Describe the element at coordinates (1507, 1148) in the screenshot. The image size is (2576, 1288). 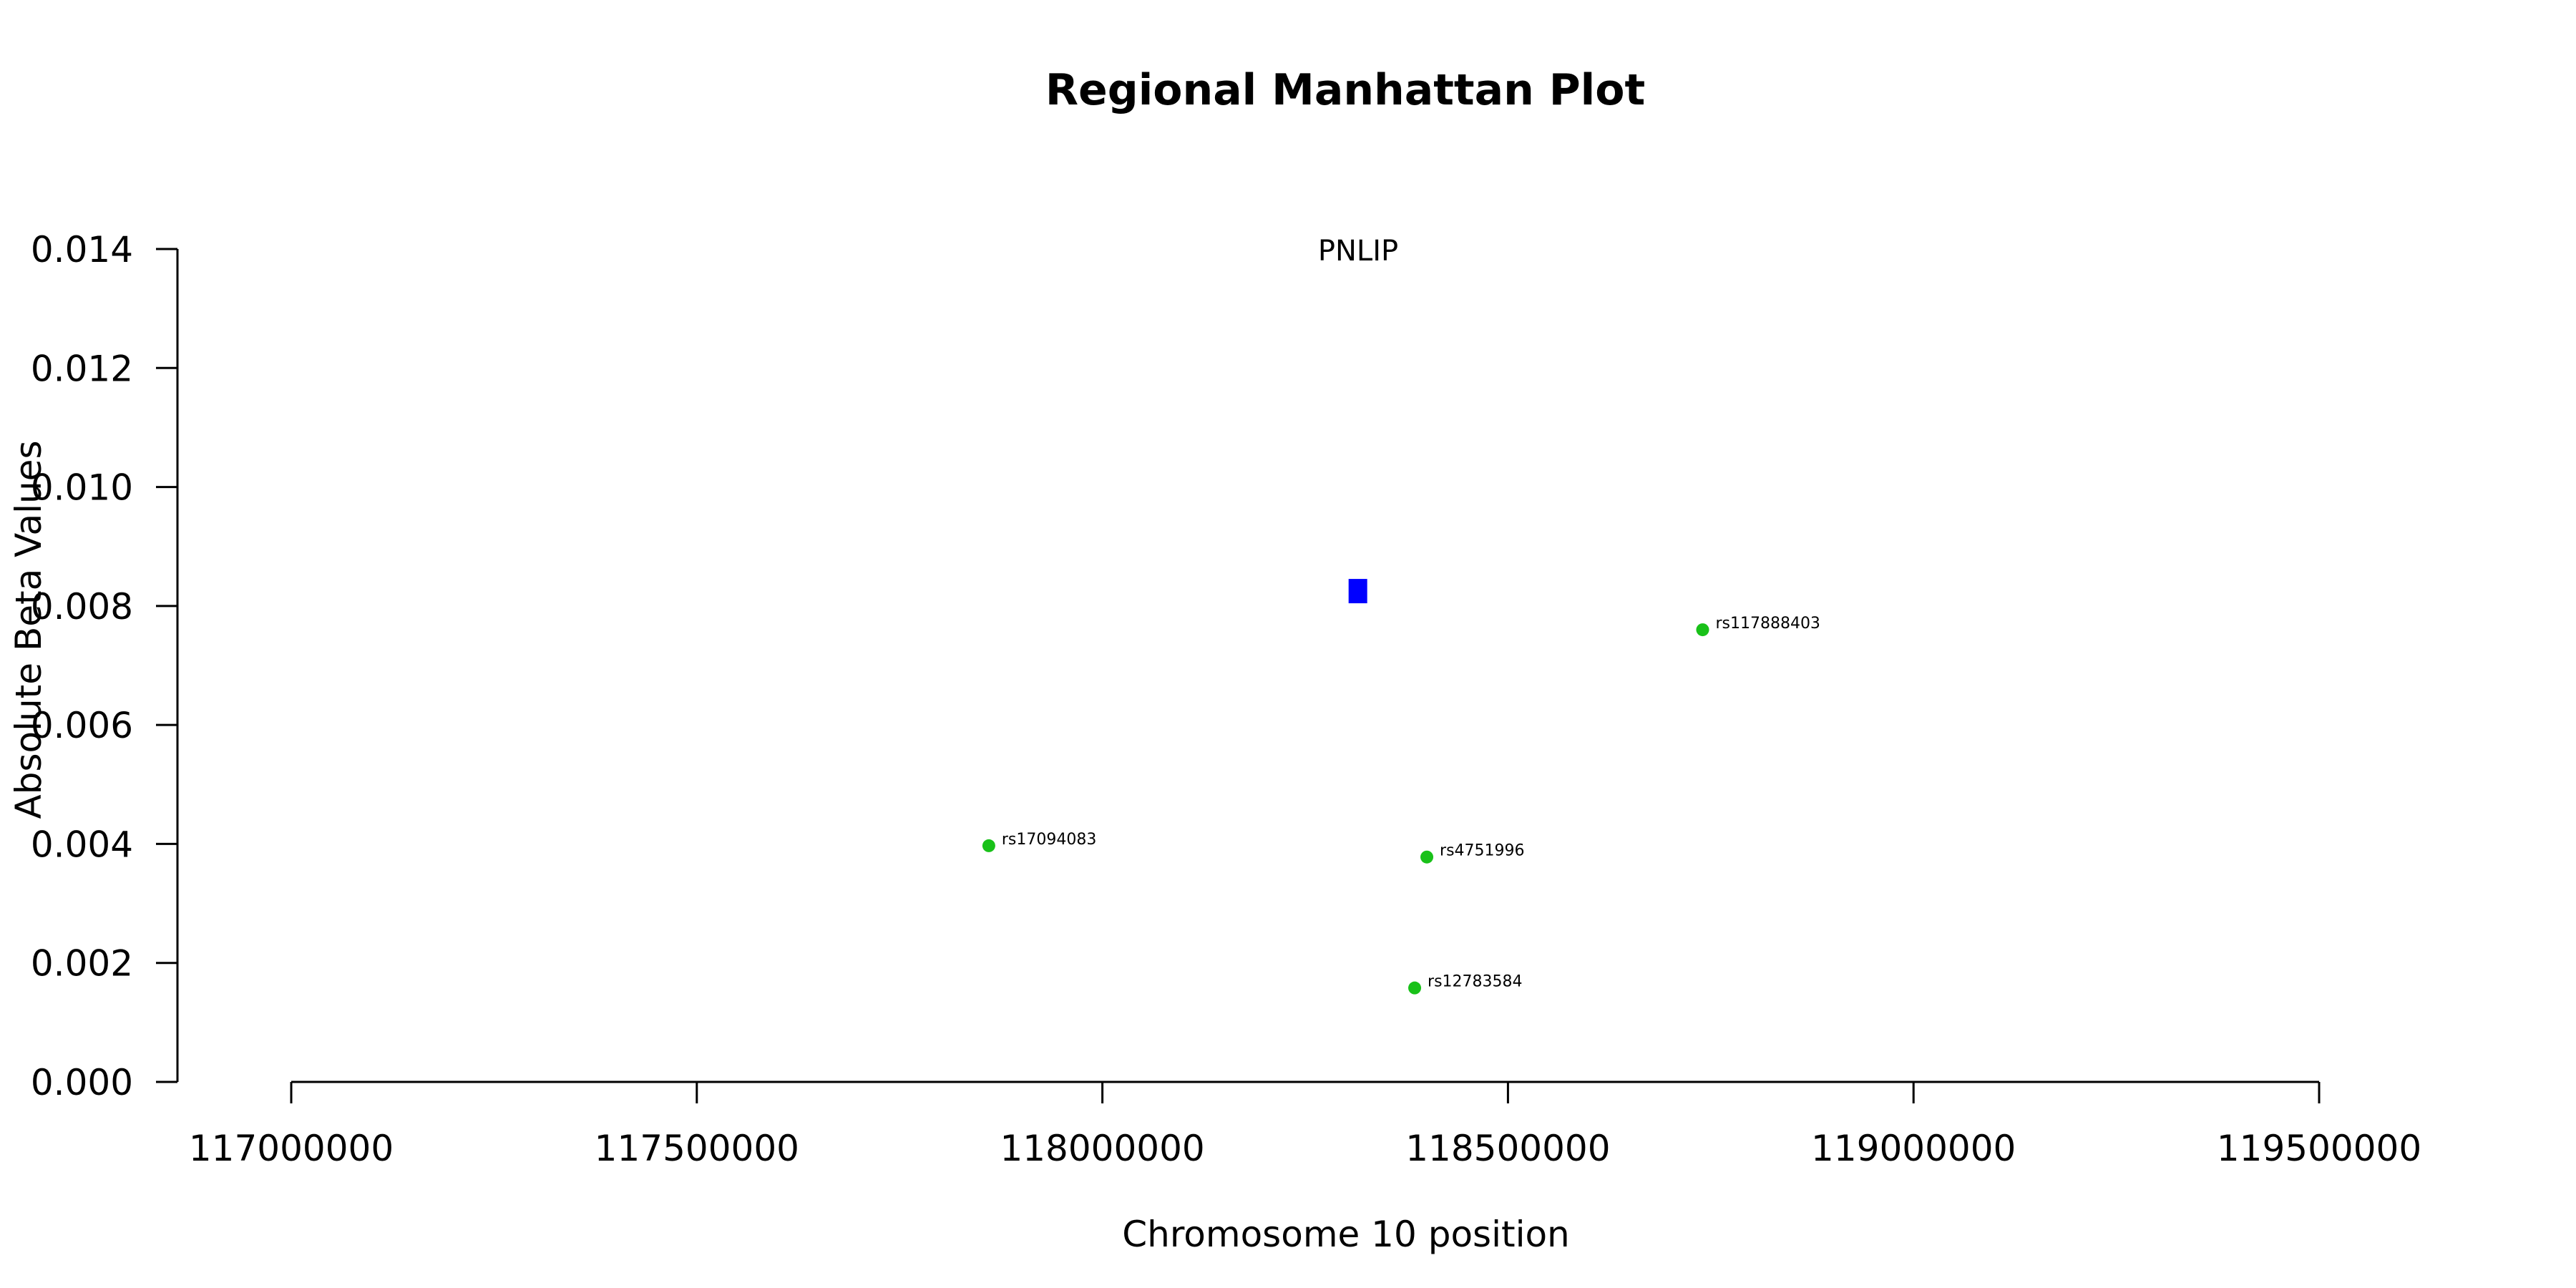
I see `x-tick-label: 118500000` at that location.